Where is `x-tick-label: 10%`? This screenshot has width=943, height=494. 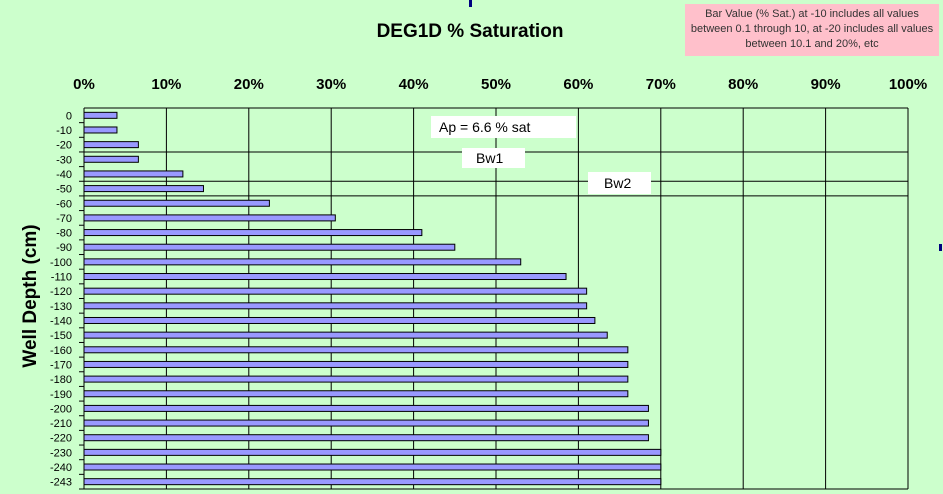 x-tick-label: 10% is located at coordinates (166, 84).